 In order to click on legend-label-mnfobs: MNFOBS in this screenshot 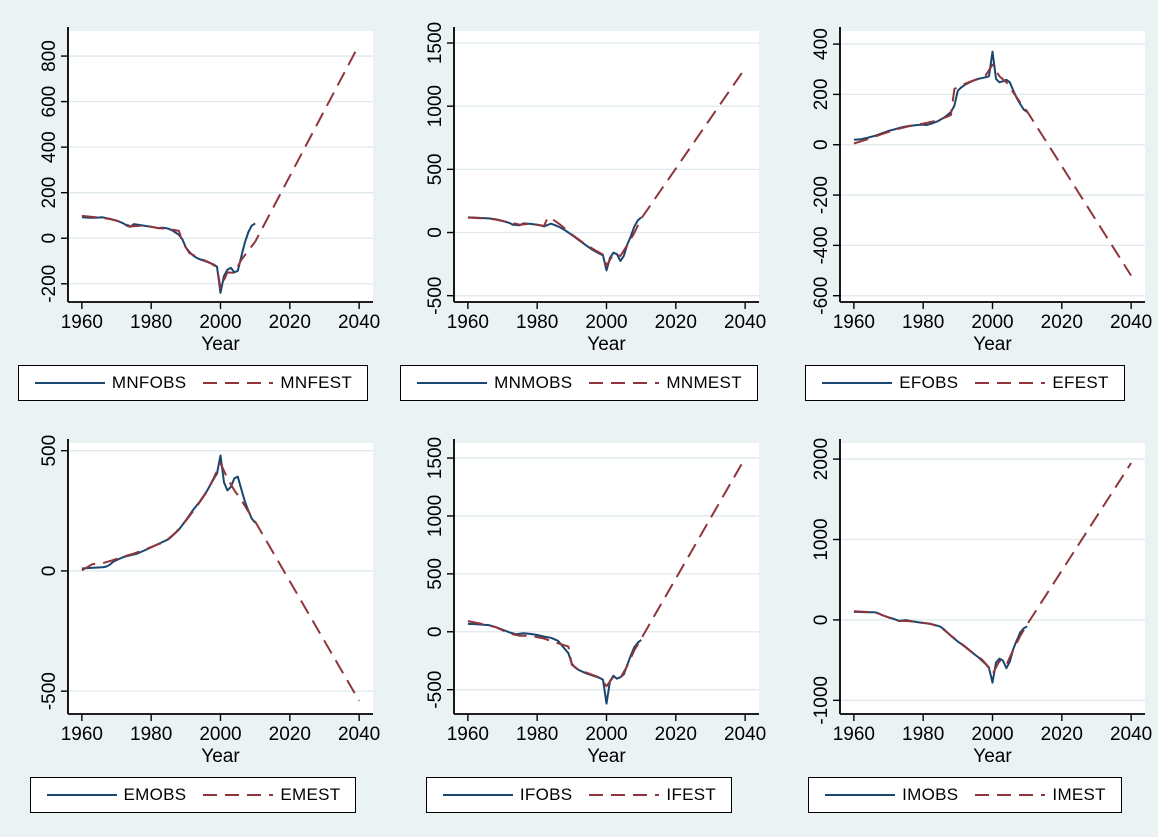, I will do `click(149, 382)`.